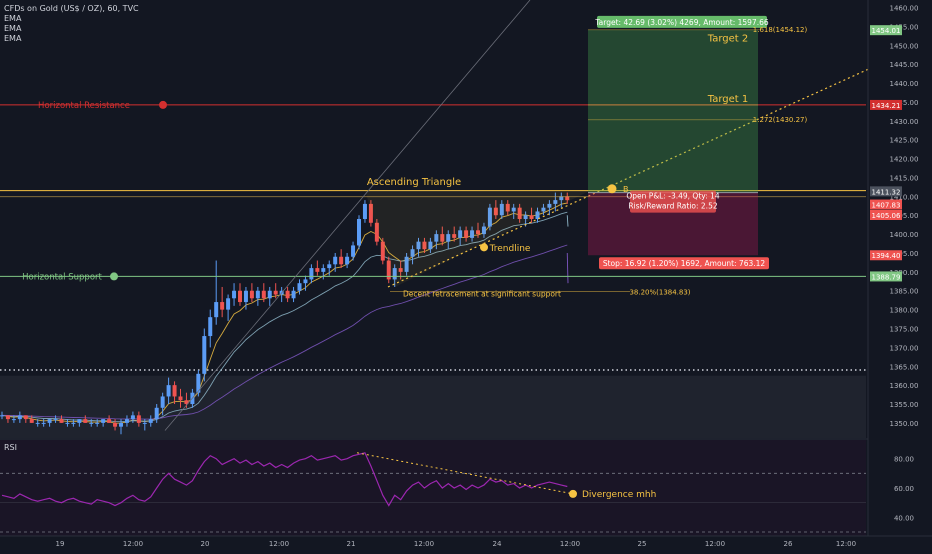 This screenshot has width=932, height=554. I want to click on target1-label: Target 1, so click(727, 99).